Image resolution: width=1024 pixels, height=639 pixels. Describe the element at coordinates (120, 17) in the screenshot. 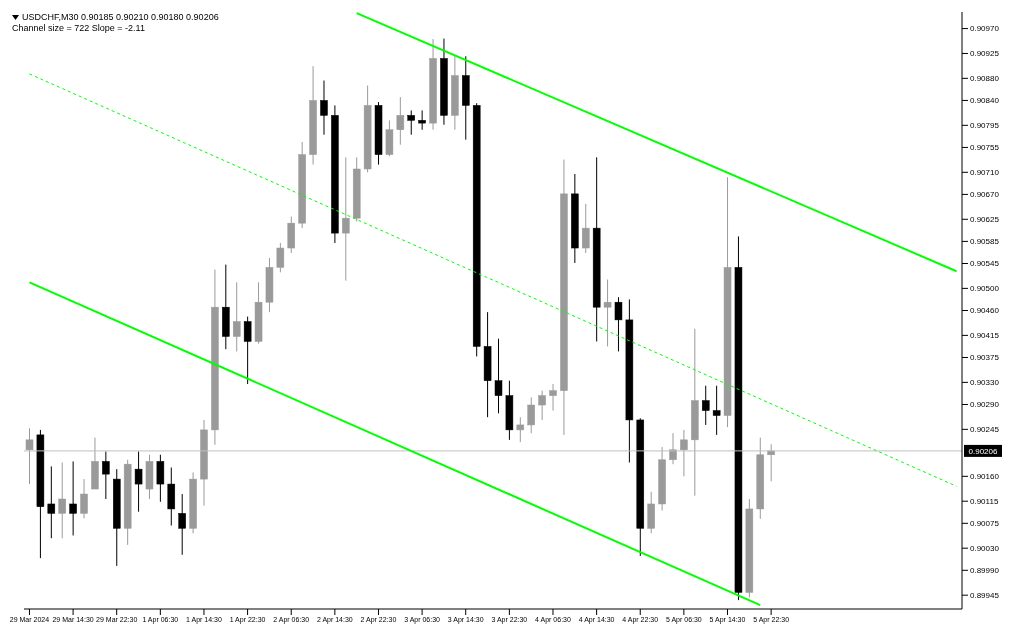

I see `chart-title: USDCHF,M30 0.90185 0.90210 0.90180 0.90206` at that location.